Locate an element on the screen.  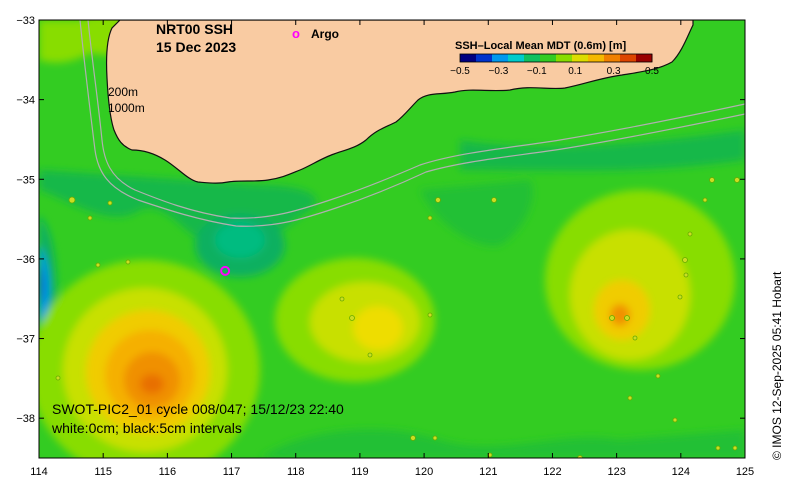
high-eddy-central-core is located at coordinates (378, 328).